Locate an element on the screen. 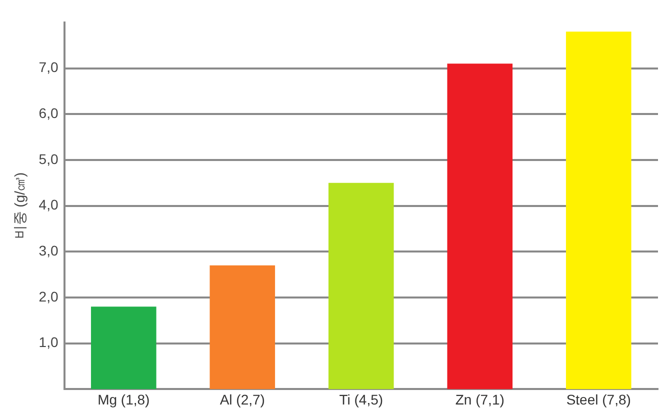 This screenshot has width=670, height=420. x-tick-label: Ti (4,5) is located at coordinates (361, 399).